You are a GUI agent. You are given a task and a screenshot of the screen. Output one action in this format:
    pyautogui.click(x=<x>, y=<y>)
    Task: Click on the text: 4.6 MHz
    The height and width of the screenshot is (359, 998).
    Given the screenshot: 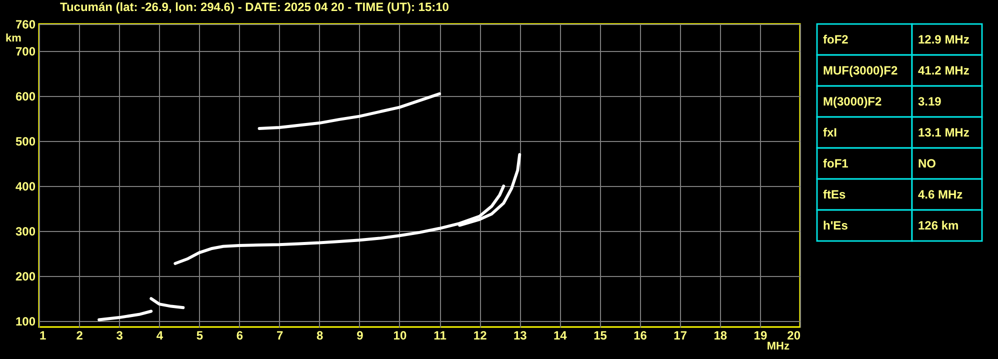 What is the action you would take?
    pyautogui.click(x=940, y=195)
    